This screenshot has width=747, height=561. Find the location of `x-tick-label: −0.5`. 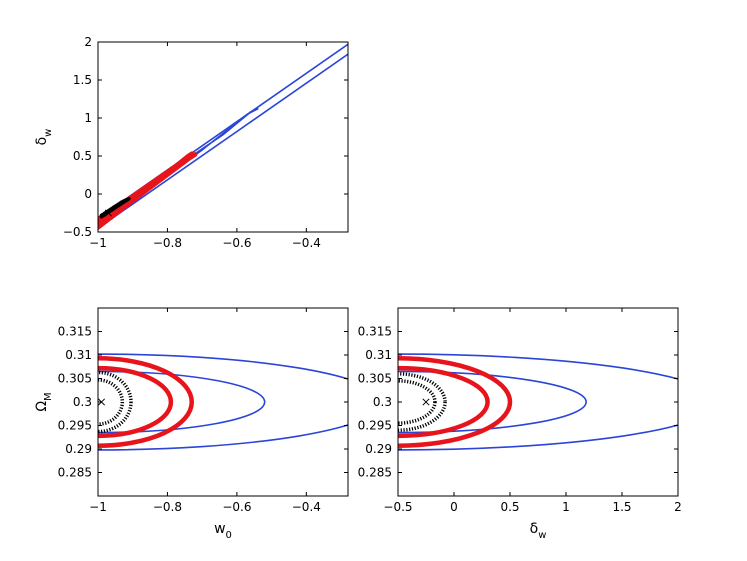

x-tick-label: −0.5 is located at coordinates (397, 507).